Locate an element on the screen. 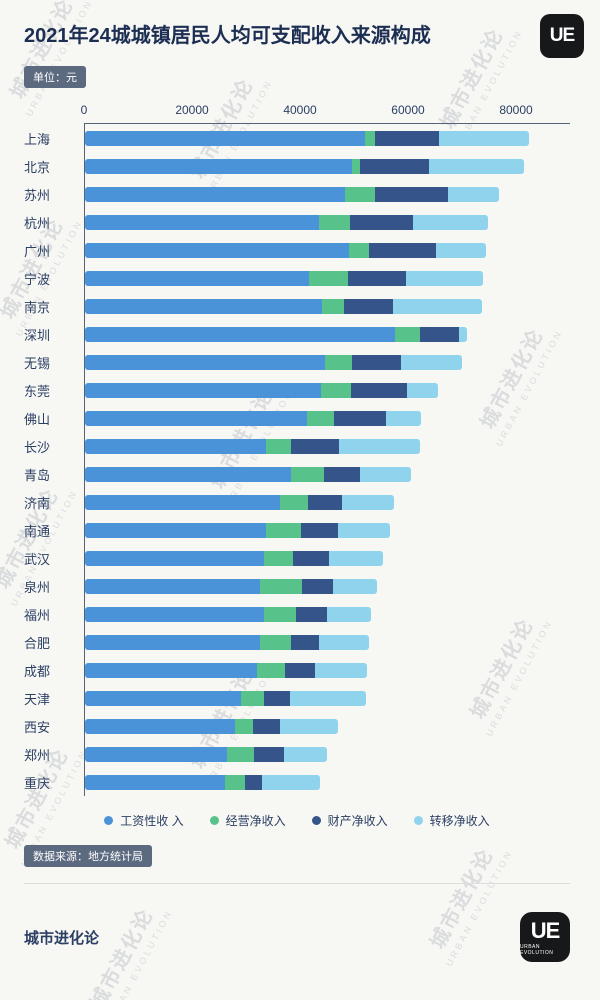 This screenshot has height=1000, width=600. city-label: 武汉 is located at coordinates (37, 559).